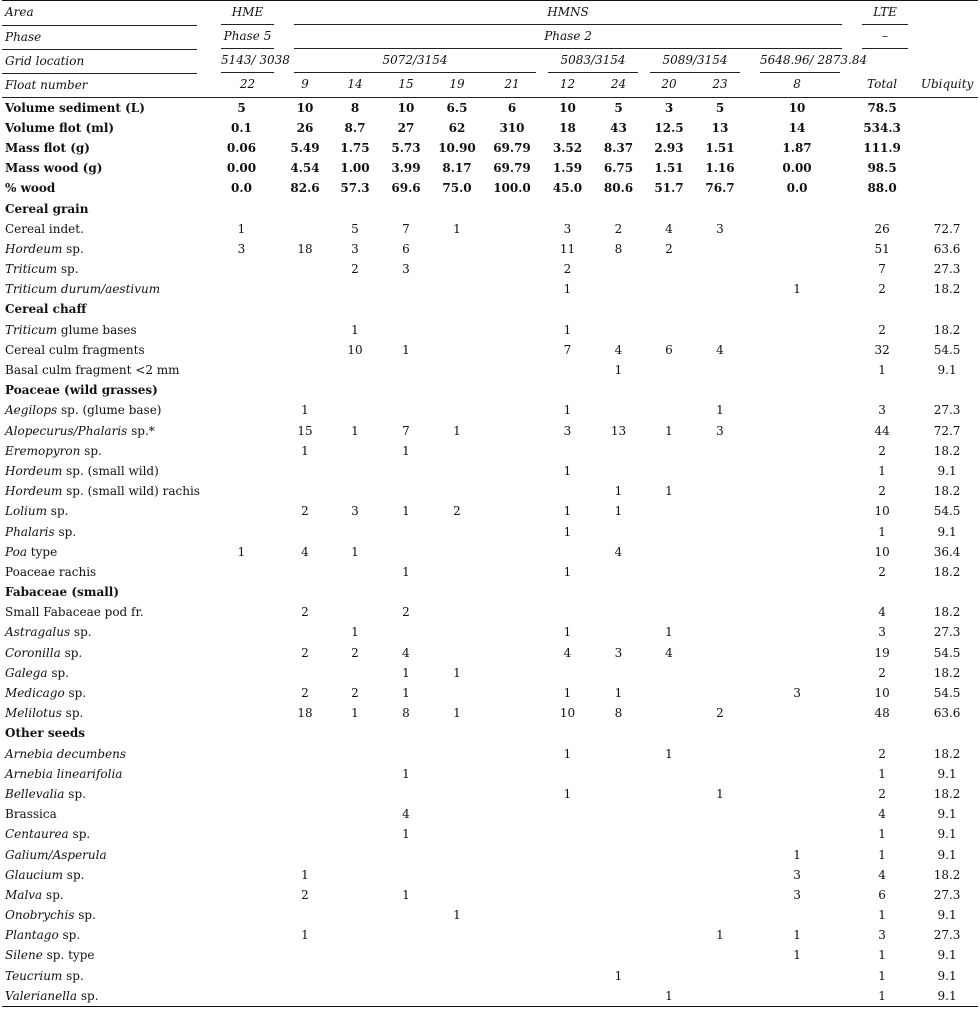 Image resolution: width=980 pixels, height=1024 pixels. I want to click on table-row: Arnebia linearifolia 1 1 9.1, so click(490, 774).